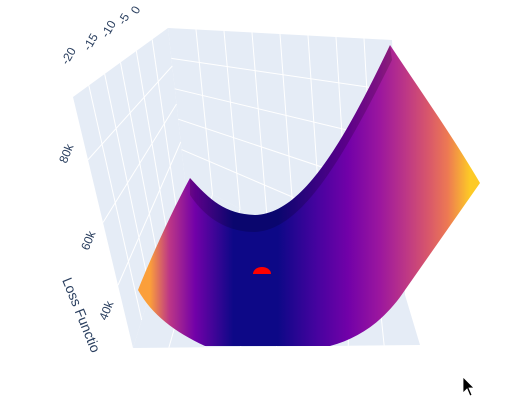  What do you see at coordinates (106, 310) in the screenshot?
I see `z-tick-label: 40k` at bounding box center [106, 310].